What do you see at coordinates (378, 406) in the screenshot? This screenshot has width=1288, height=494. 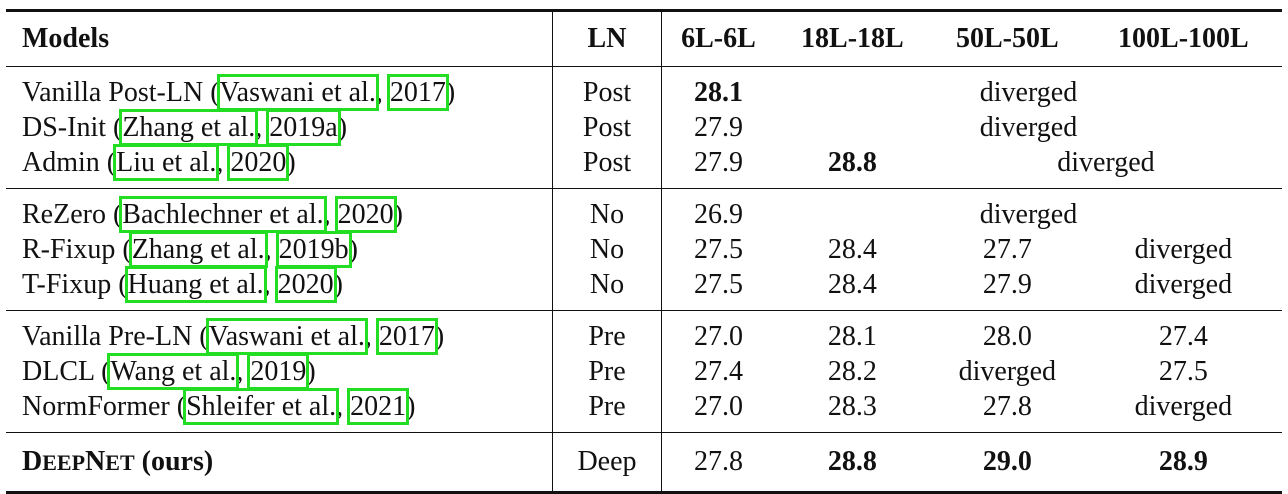 I see `citation-year-link: 2021` at bounding box center [378, 406].